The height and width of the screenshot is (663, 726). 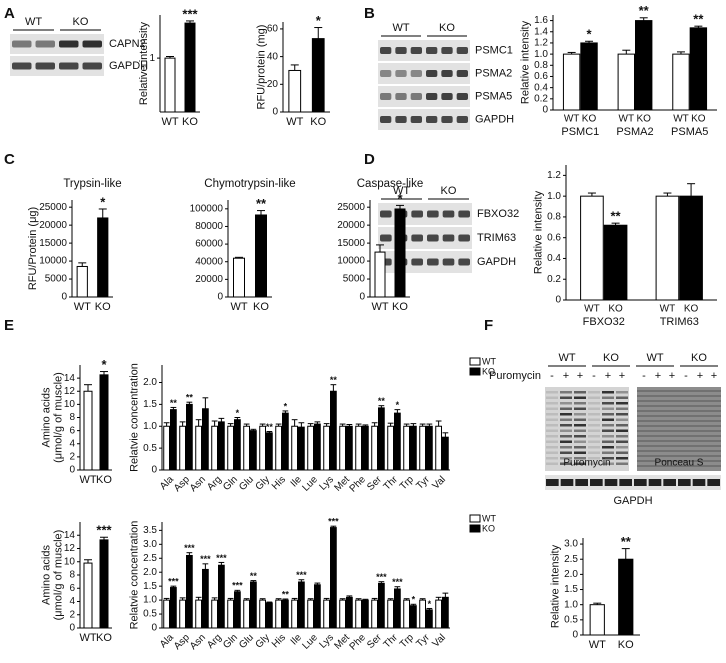 What do you see at coordinates (498, 214) in the screenshot?
I see `row-label: FBXO32` at bounding box center [498, 214].